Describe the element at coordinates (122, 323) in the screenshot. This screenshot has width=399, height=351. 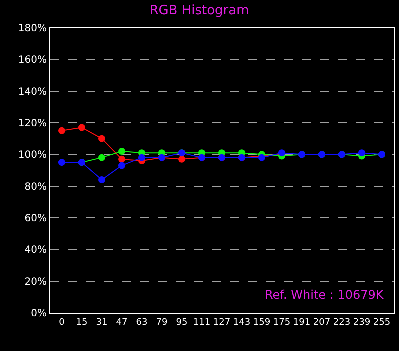
I see `x-tick-label: 47` at that location.